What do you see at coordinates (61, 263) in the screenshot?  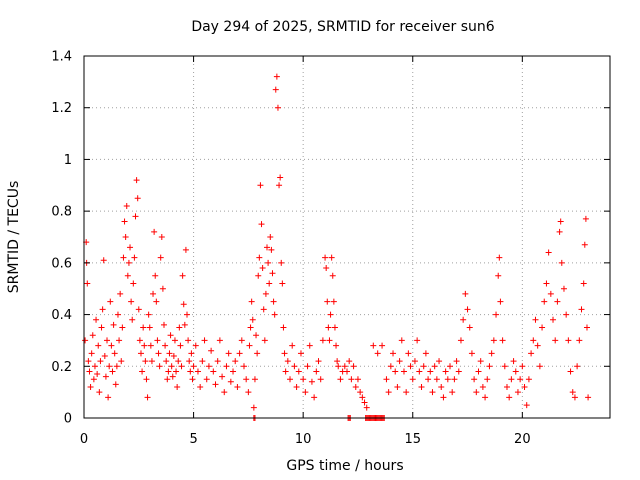 I see `y-tick-label: 0.6` at bounding box center [61, 263].